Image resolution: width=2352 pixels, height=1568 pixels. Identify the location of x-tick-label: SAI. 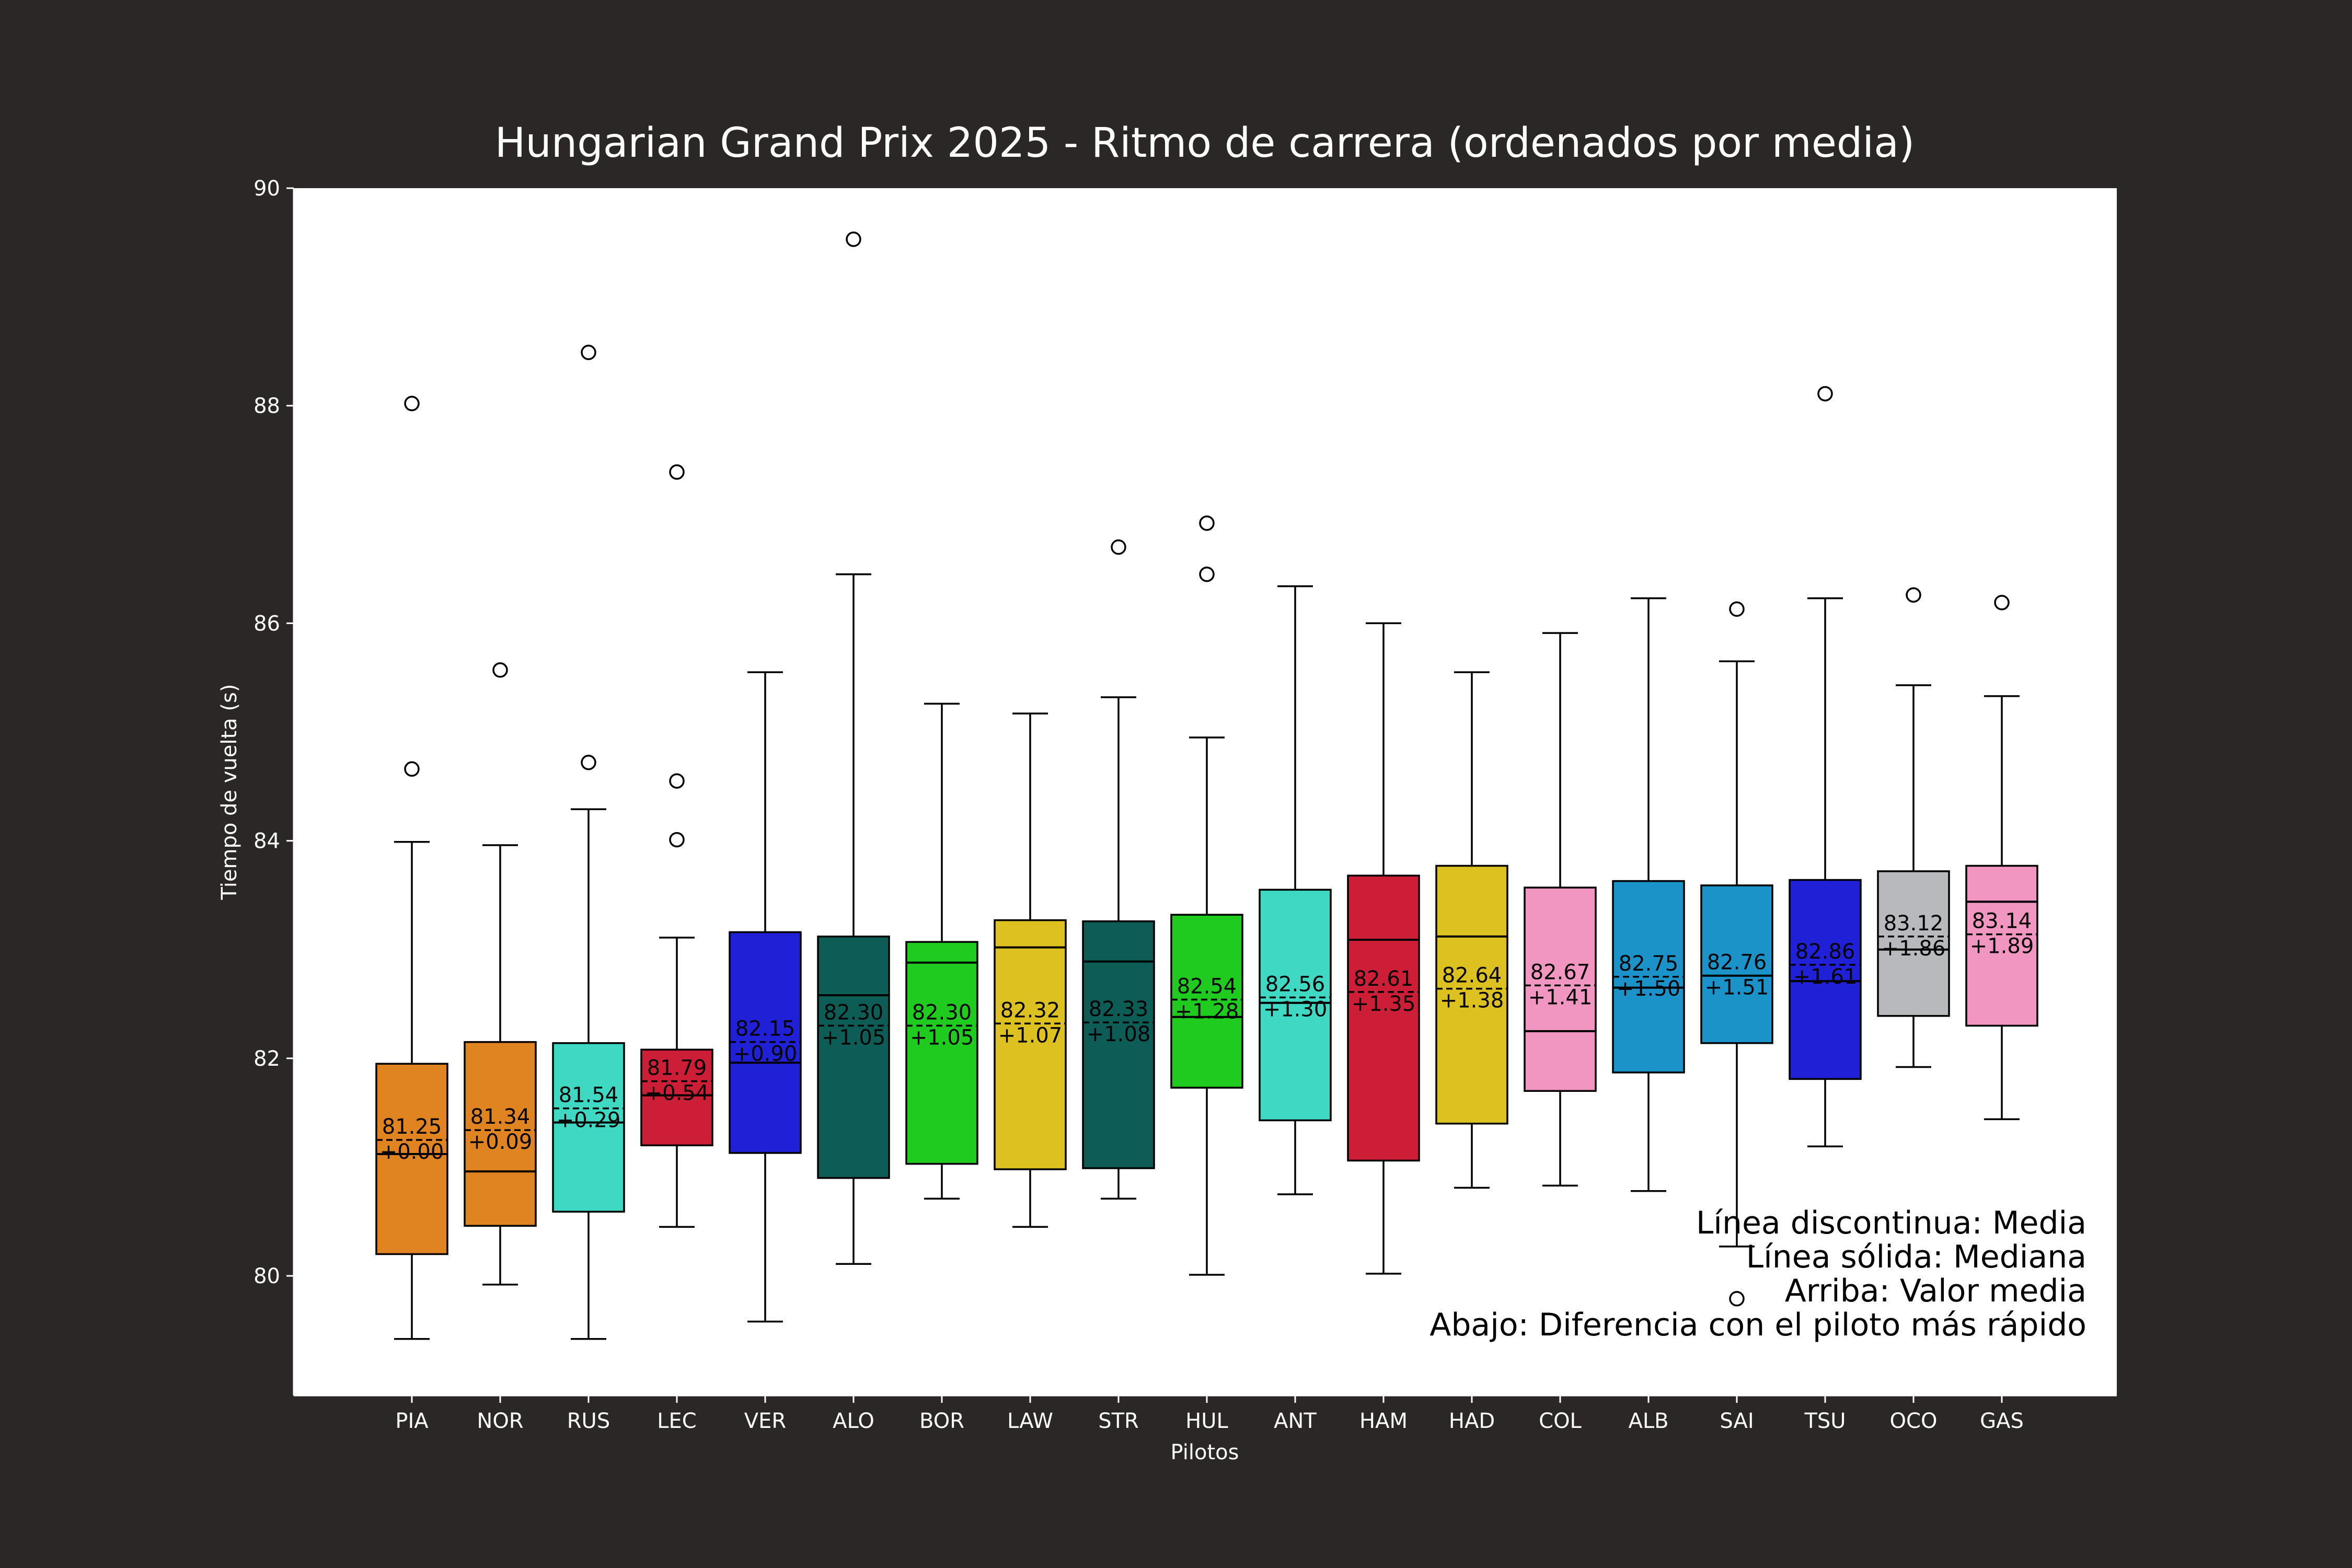
(1737, 1421).